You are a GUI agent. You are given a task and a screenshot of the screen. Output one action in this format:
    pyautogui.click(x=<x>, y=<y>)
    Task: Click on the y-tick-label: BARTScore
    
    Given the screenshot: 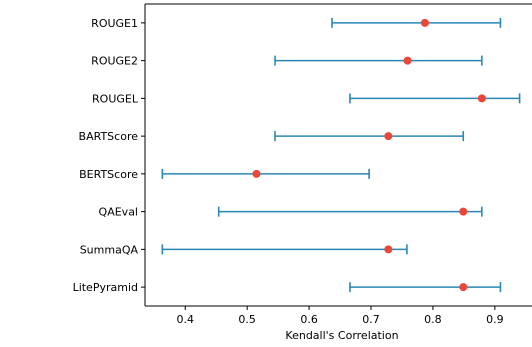 What is the action you would take?
    pyautogui.click(x=109, y=136)
    